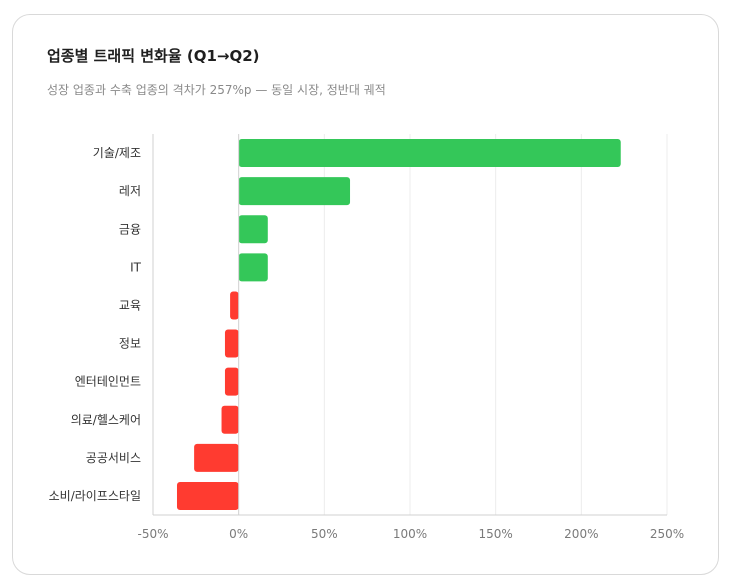 This screenshot has width=729, height=585. Describe the element at coordinates (113, 458) in the screenshot. I see `category-label-8: 공공서비스` at that location.